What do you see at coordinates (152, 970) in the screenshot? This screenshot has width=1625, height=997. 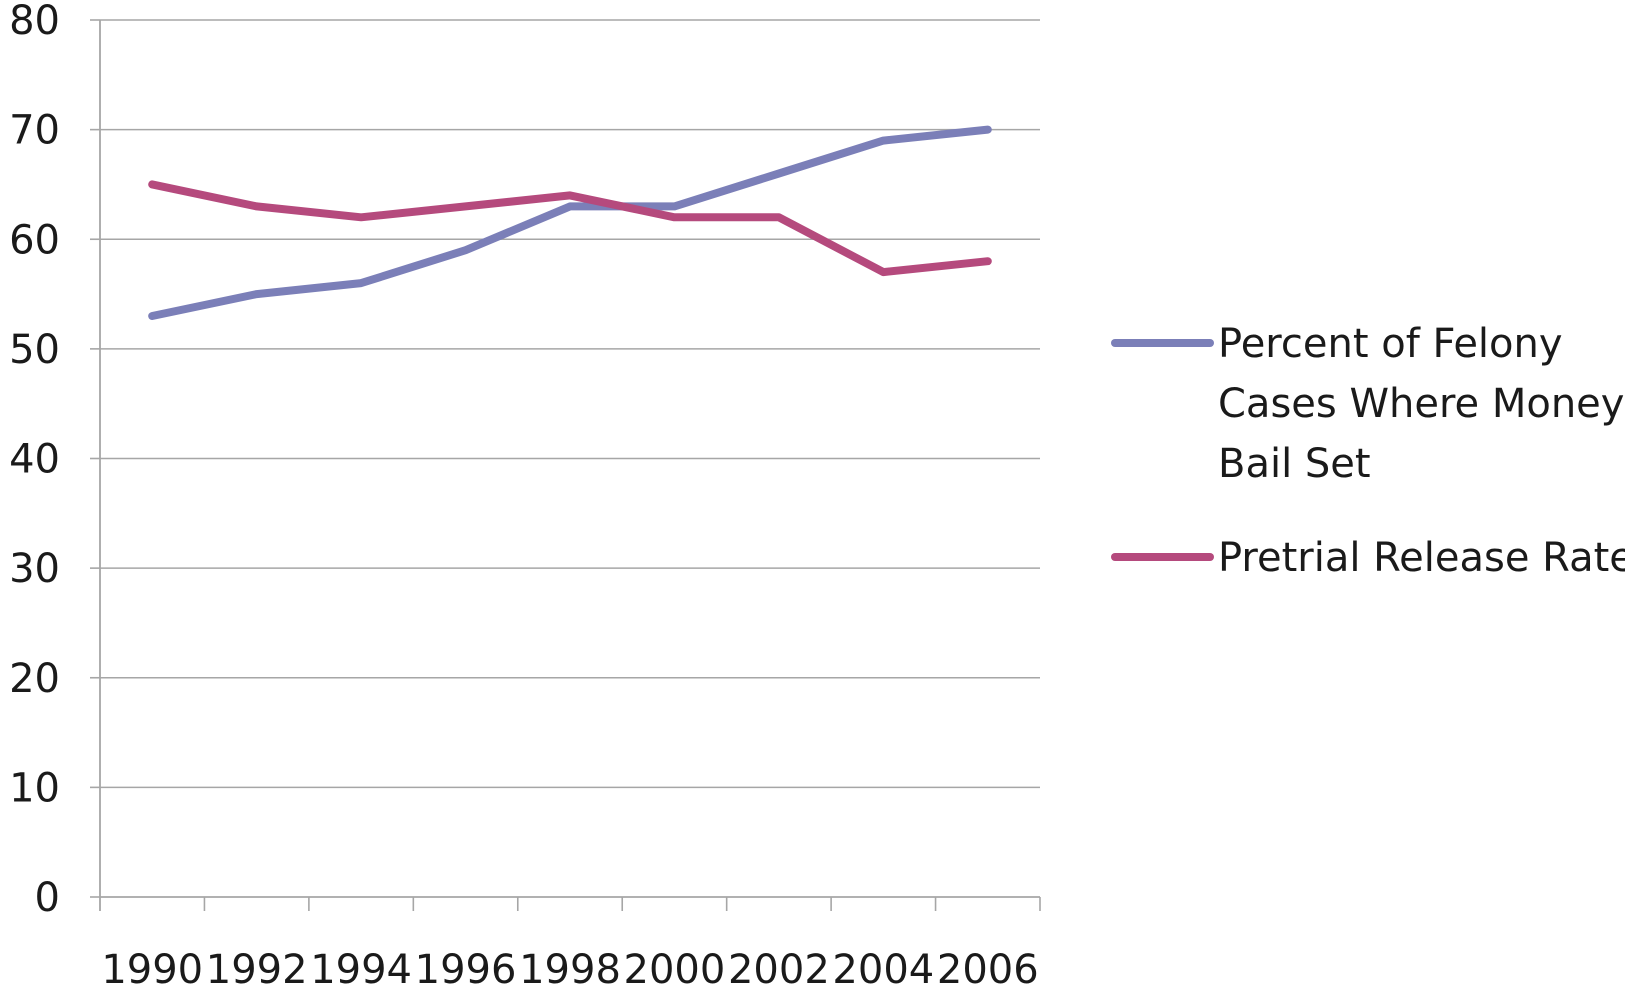 I see `x-tick-label-1990: 1990` at bounding box center [152, 970].